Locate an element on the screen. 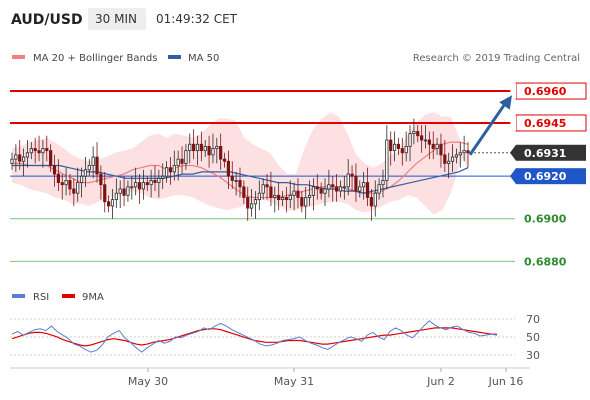 This screenshot has height=400, width=590. level-tag-text: 0.6900 is located at coordinates (545, 219).